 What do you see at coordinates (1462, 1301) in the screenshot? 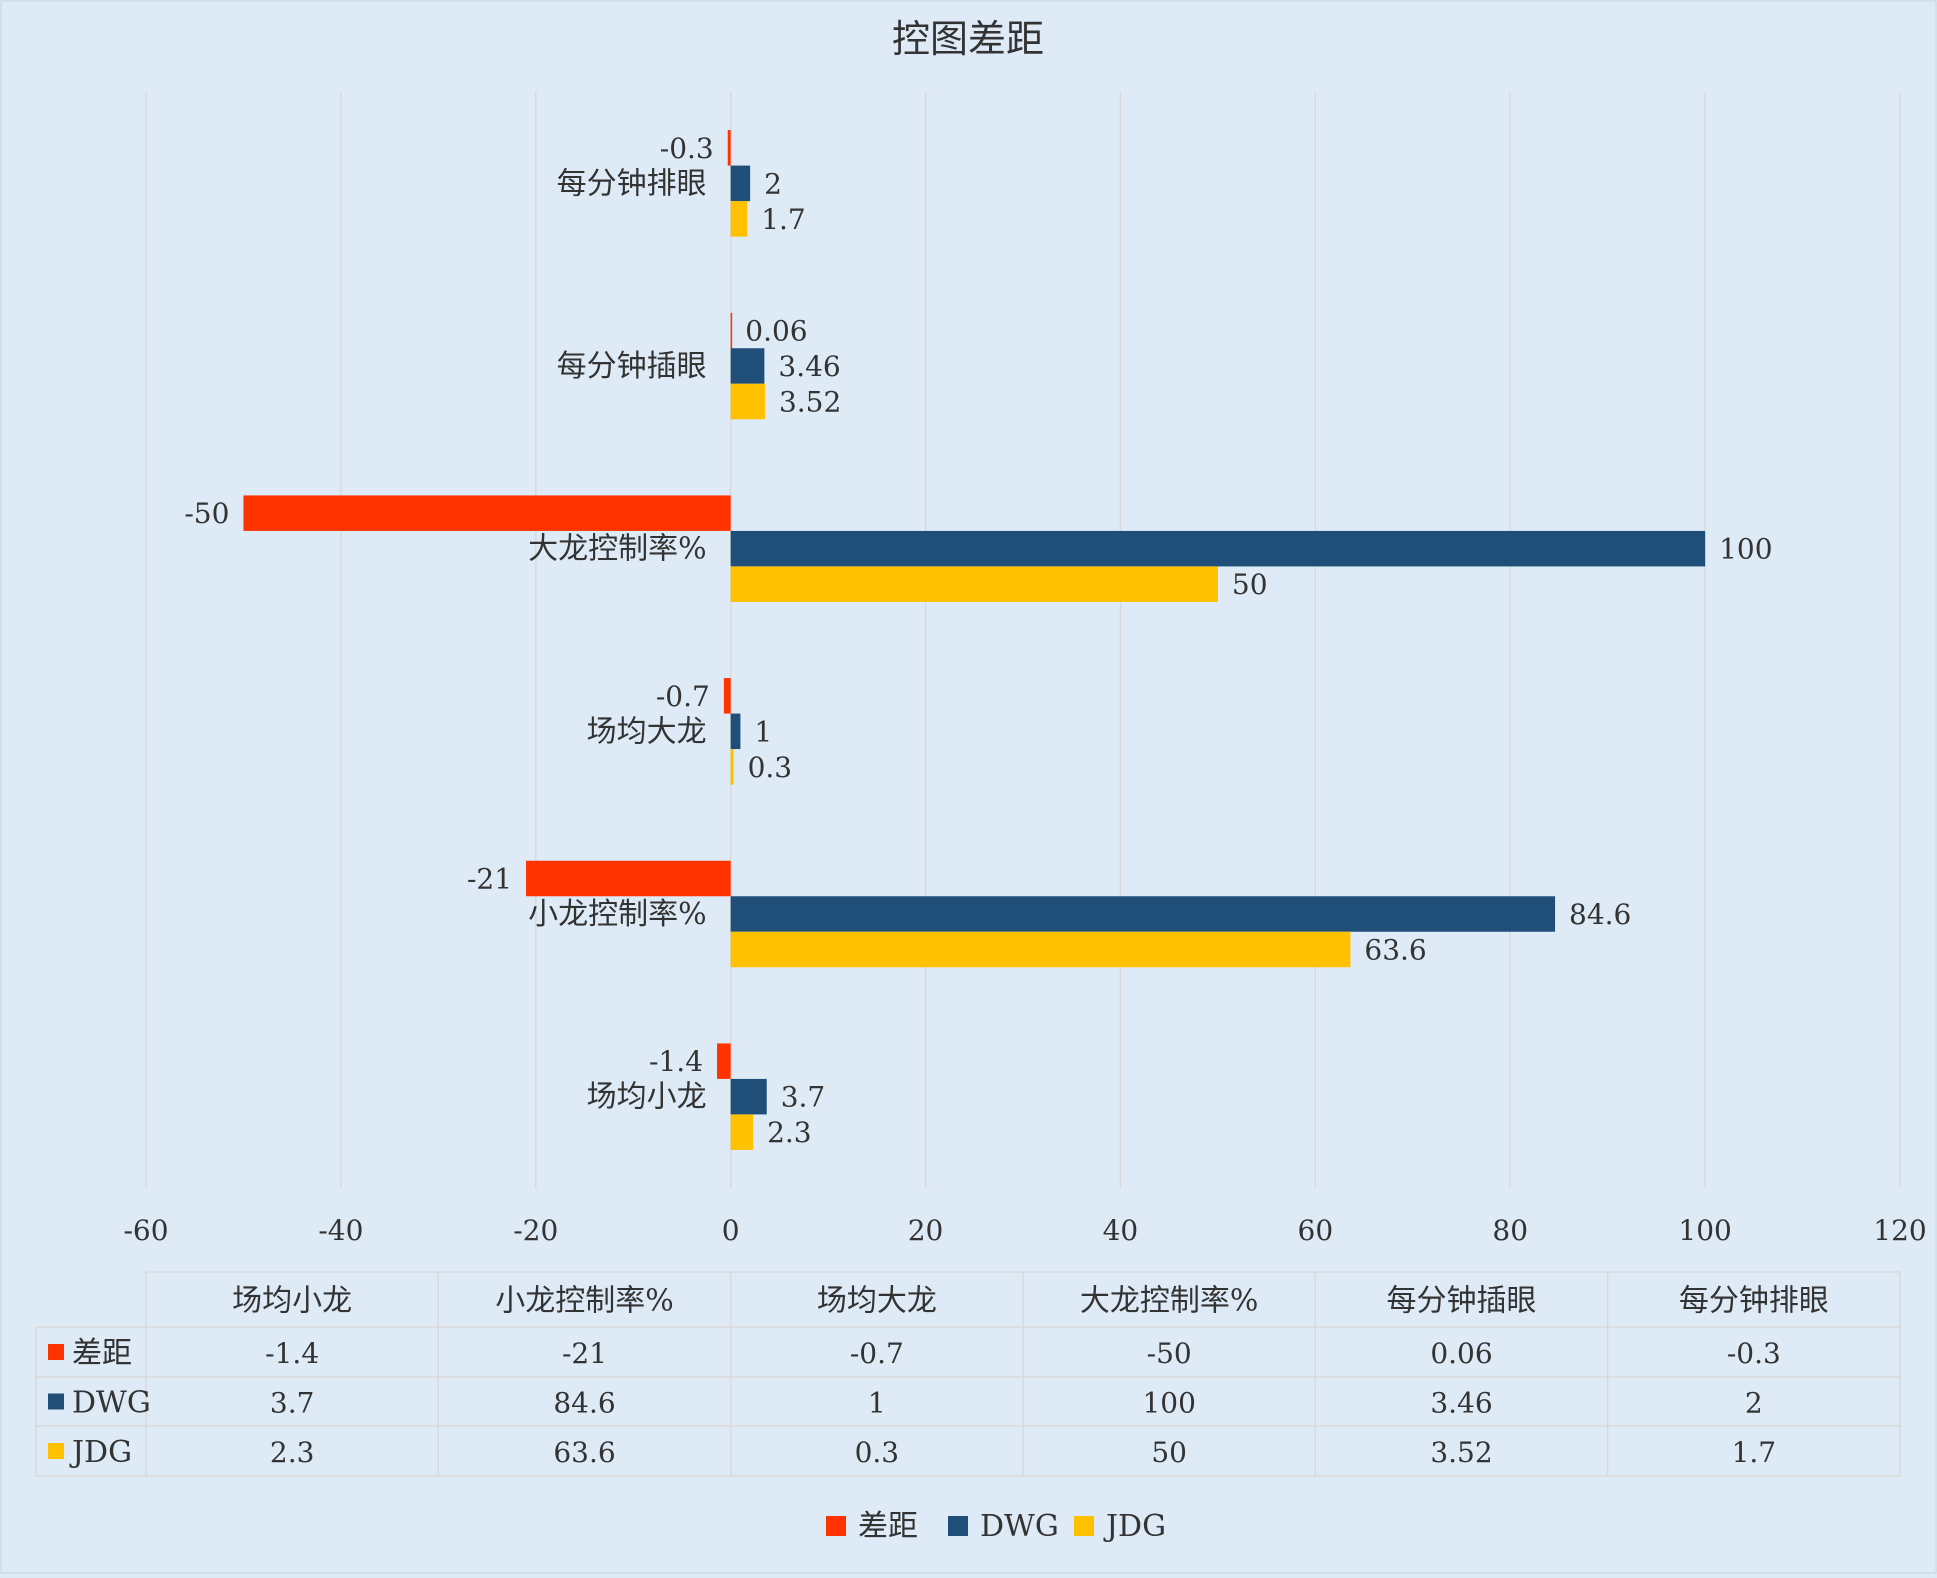
I see `table-header-cell: 每分钟插眼` at bounding box center [1462, 1301].